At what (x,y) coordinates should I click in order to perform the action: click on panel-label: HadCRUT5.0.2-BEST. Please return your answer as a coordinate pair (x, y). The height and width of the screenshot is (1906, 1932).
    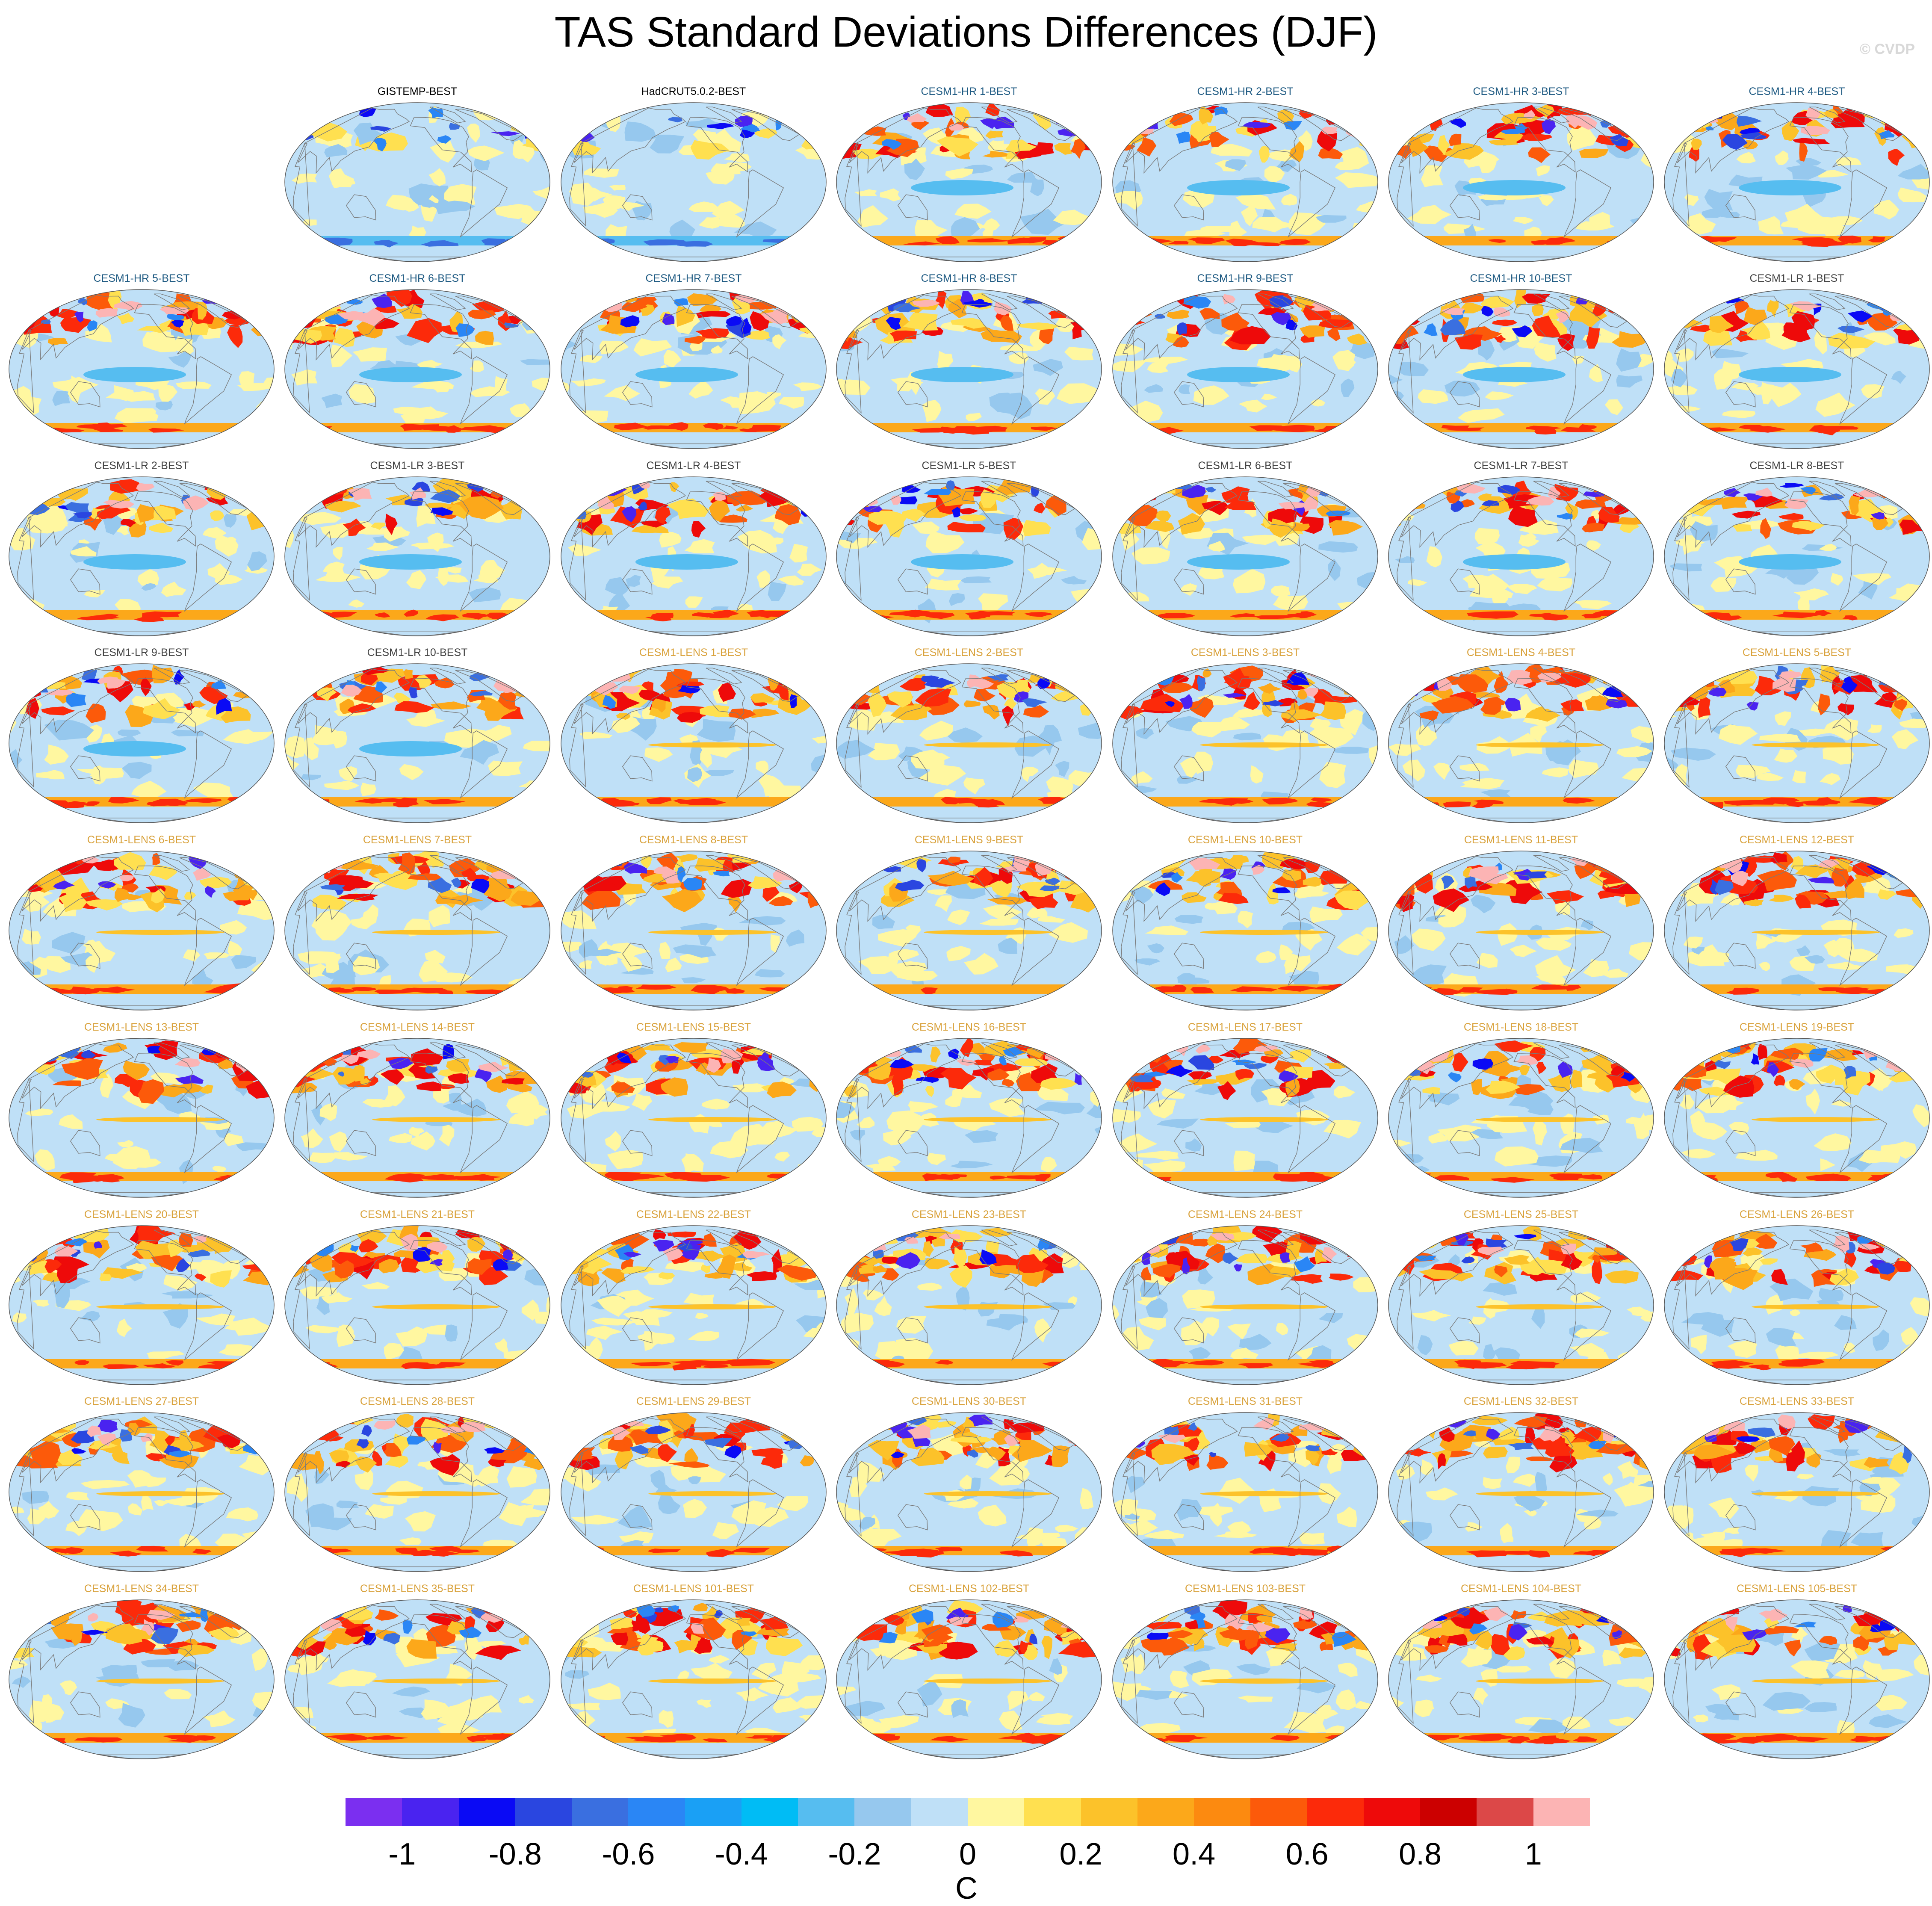
    Looking at the image, I should click on (693, 92).